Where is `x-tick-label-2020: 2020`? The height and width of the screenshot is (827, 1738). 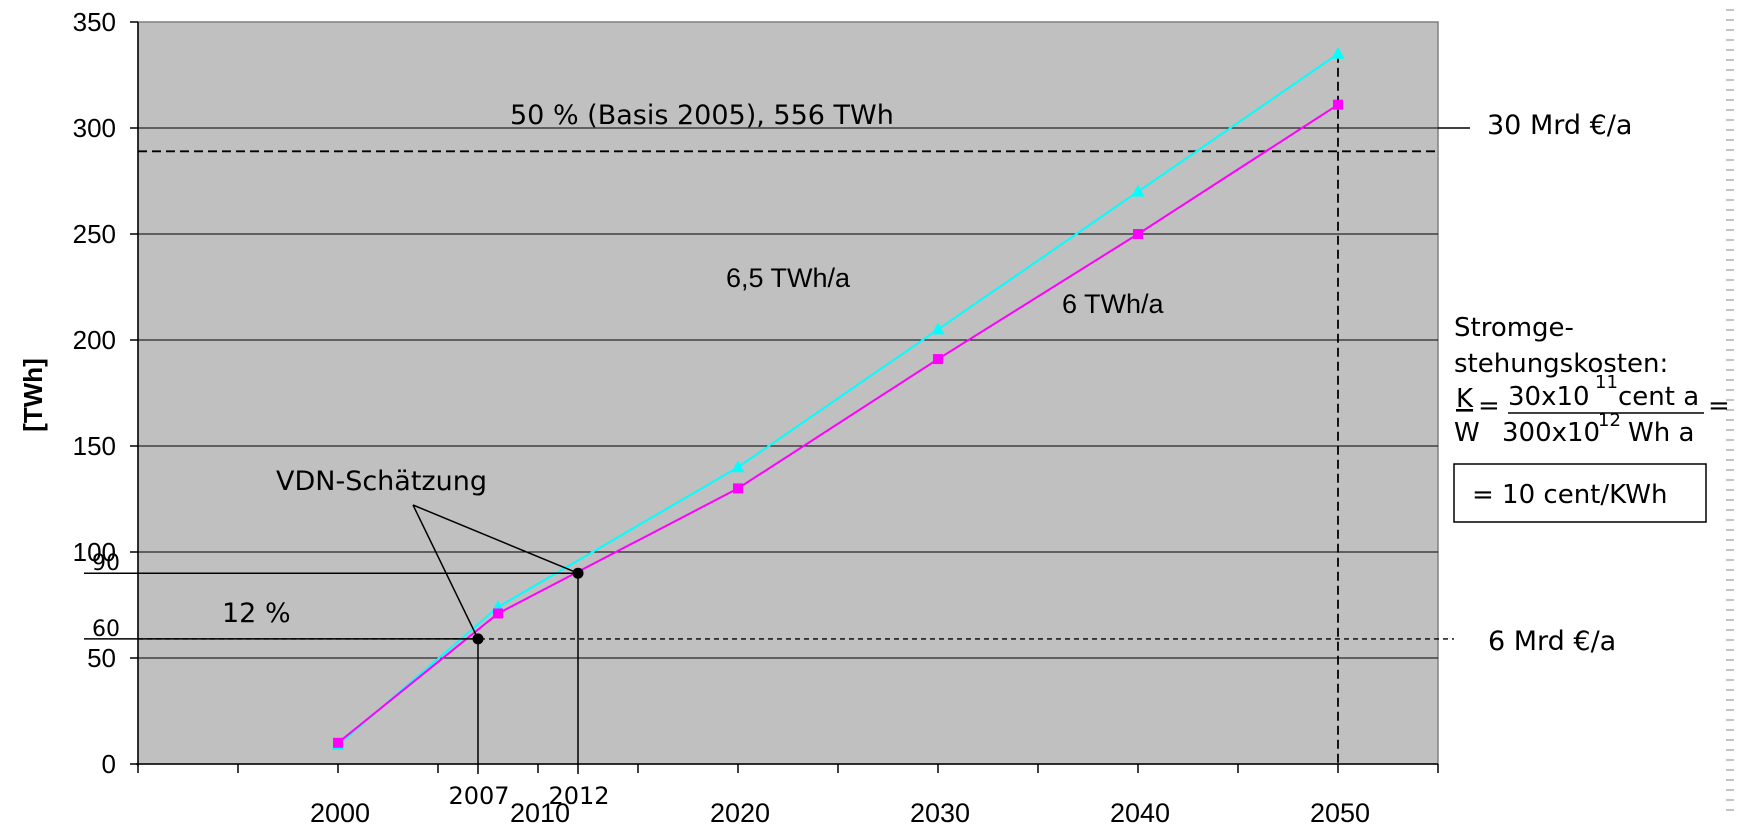 x-tick-label-2020: 2020 is located at coordinates (740, 812).